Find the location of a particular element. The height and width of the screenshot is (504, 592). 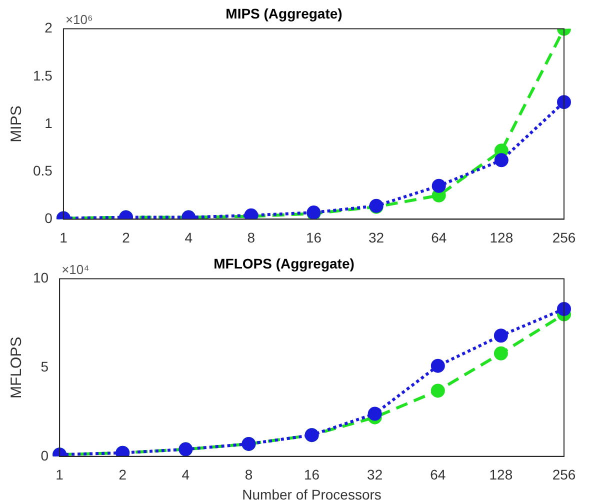

text: ×10⁶ is located at coordinates (79, 19).